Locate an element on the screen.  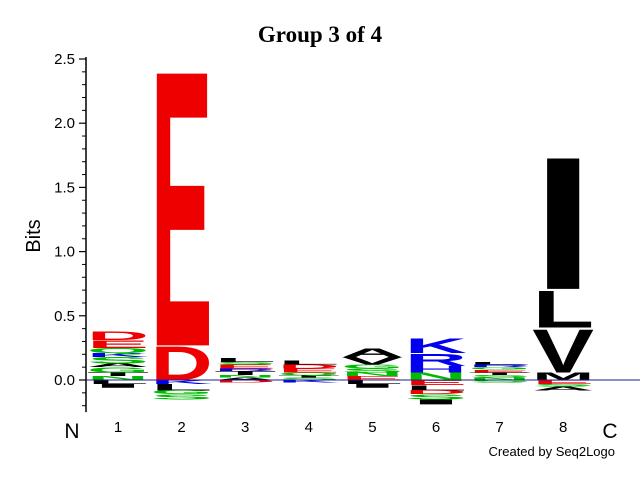
logo-letter-v-pos8: V is located at coordinates (563, 350).